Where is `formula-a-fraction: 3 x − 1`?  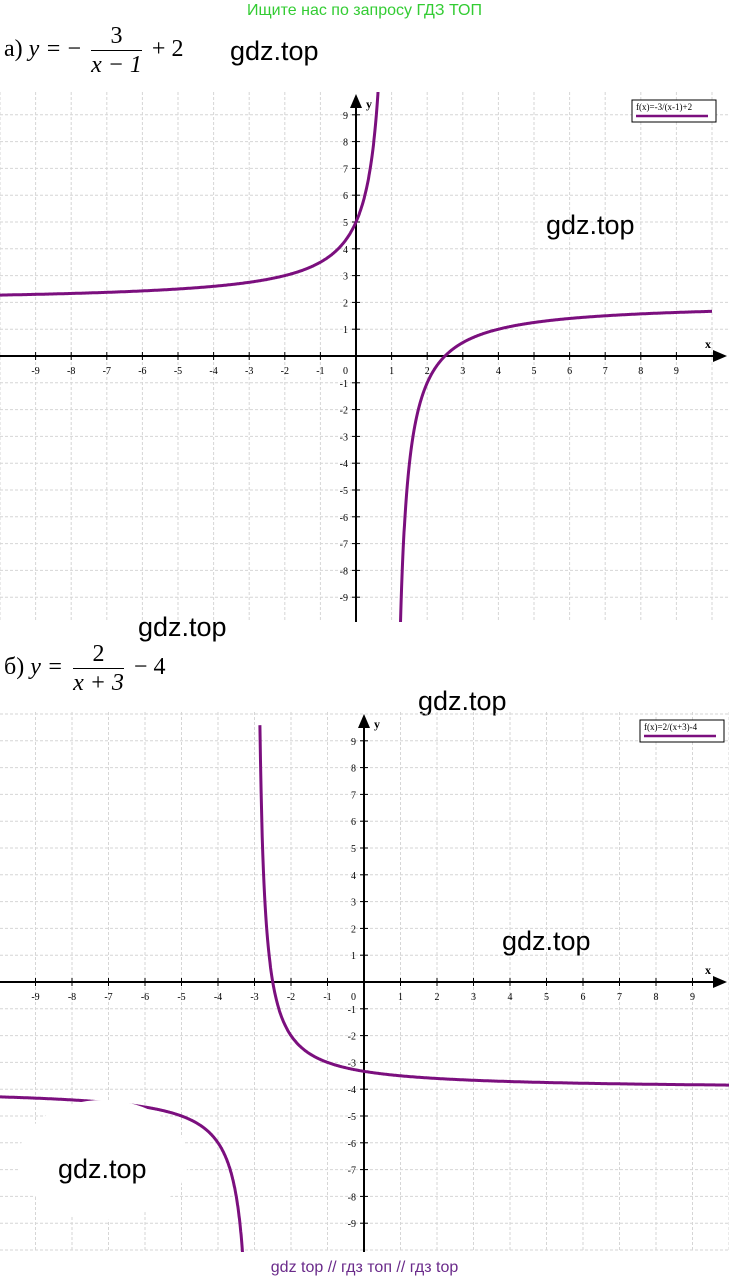
formula-a-fraction: 3 x − 1 is located at coordinates (116, 50).